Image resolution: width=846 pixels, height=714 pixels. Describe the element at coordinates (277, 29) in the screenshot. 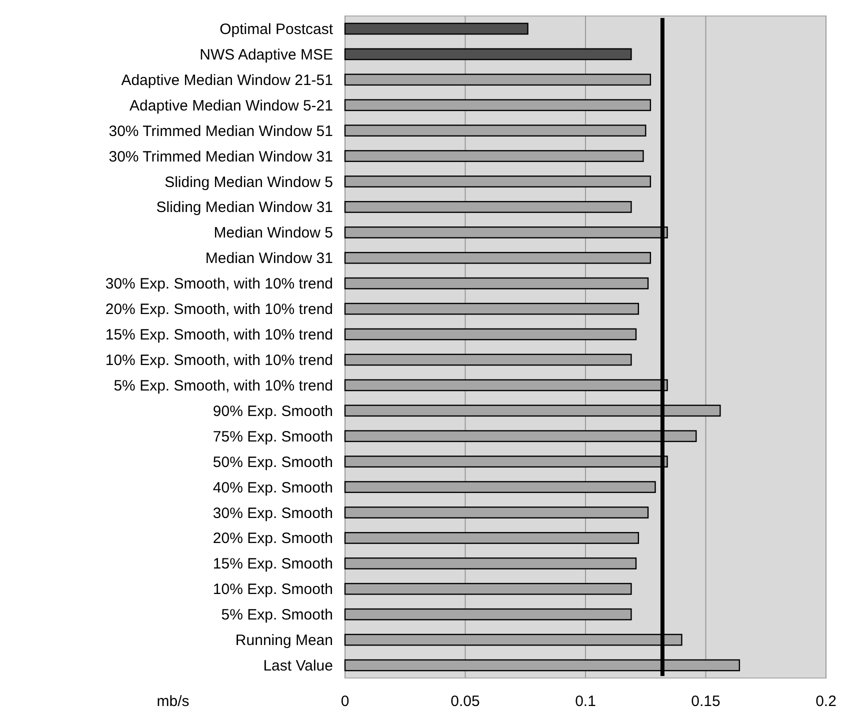

I see `y-tick-label: Optimal Postcast` at that location.